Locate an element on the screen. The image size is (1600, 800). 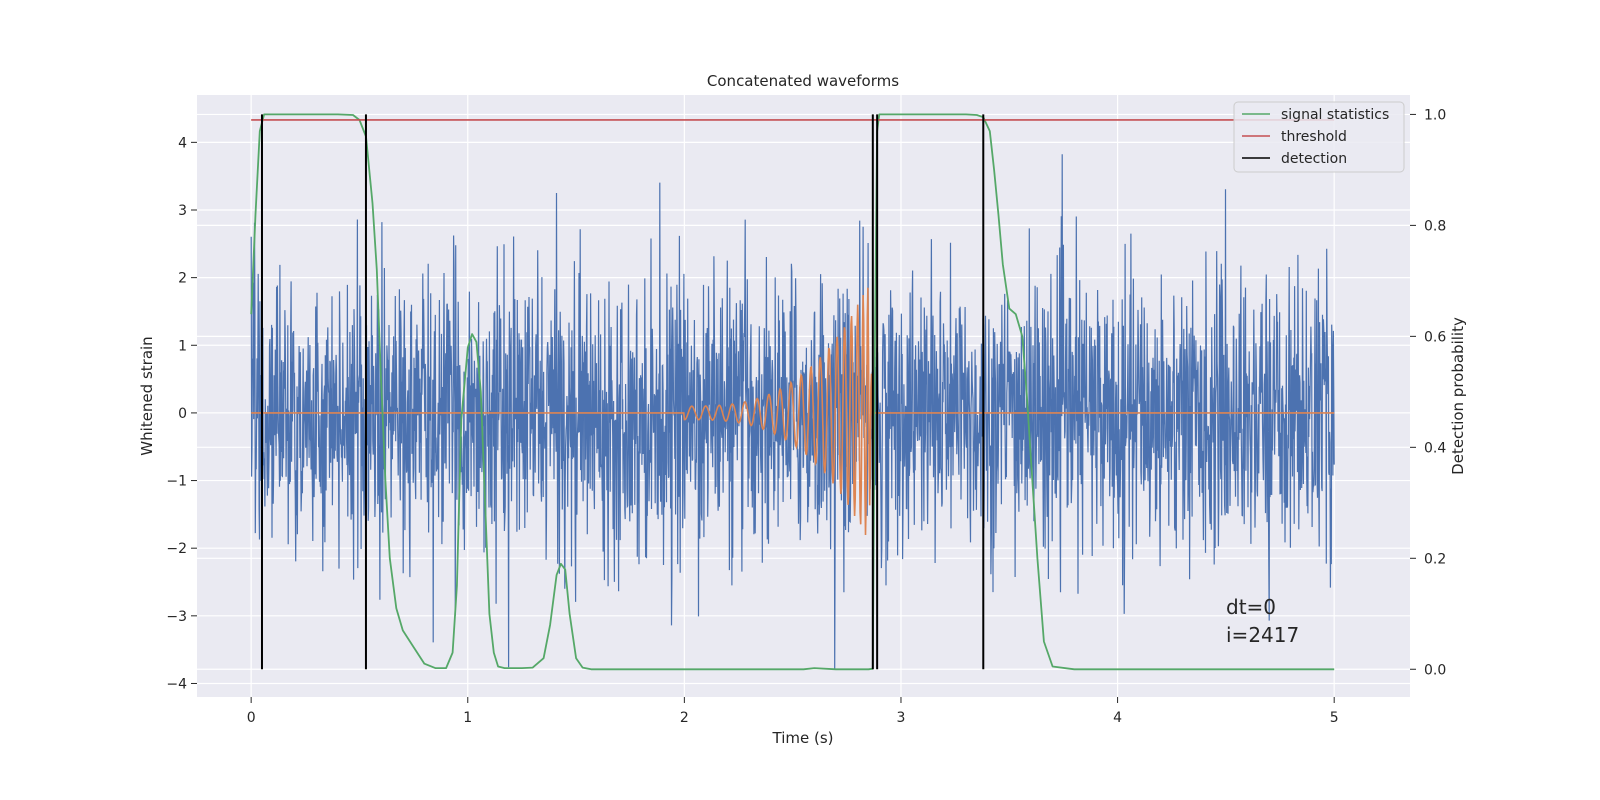
right-y-tick-label: 0.8 is located at coordinates (1435, 226).